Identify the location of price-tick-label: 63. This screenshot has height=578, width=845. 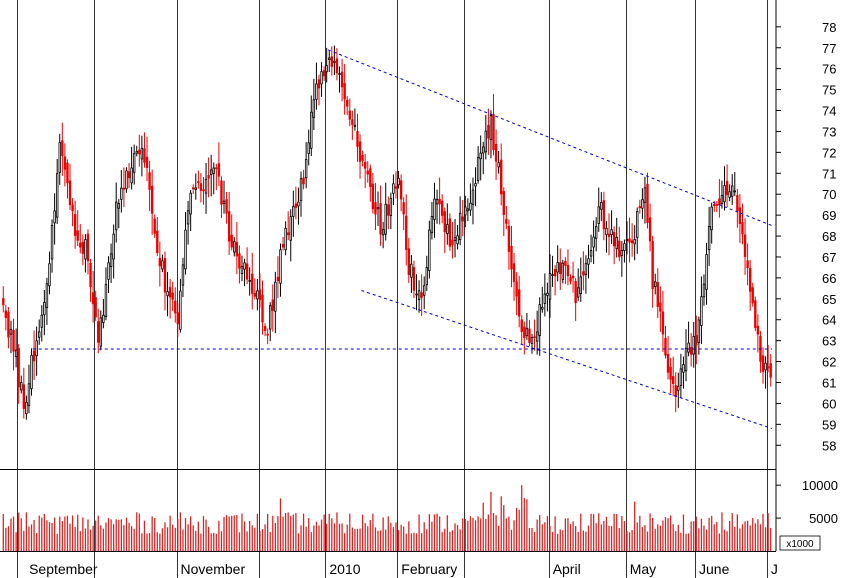
(829, 341).